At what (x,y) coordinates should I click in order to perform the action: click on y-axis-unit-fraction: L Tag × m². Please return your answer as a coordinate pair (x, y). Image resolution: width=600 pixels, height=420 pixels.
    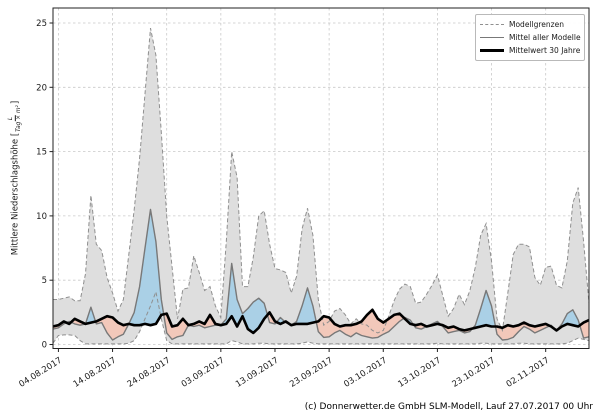
    Looking at the image, I should click on (14, 118).